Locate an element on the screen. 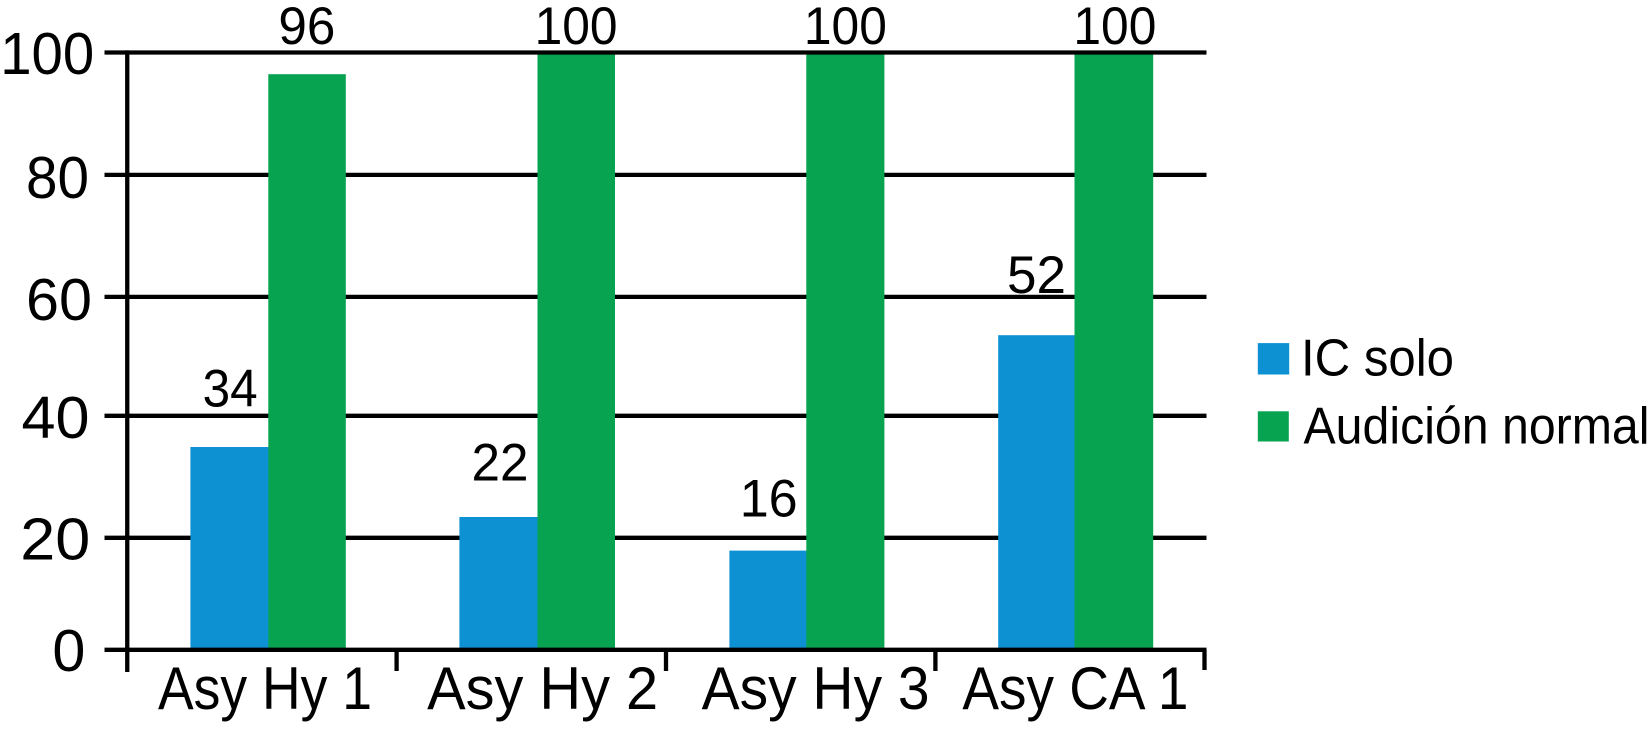  svg-text: 96 is located at coordinates (306, 28).